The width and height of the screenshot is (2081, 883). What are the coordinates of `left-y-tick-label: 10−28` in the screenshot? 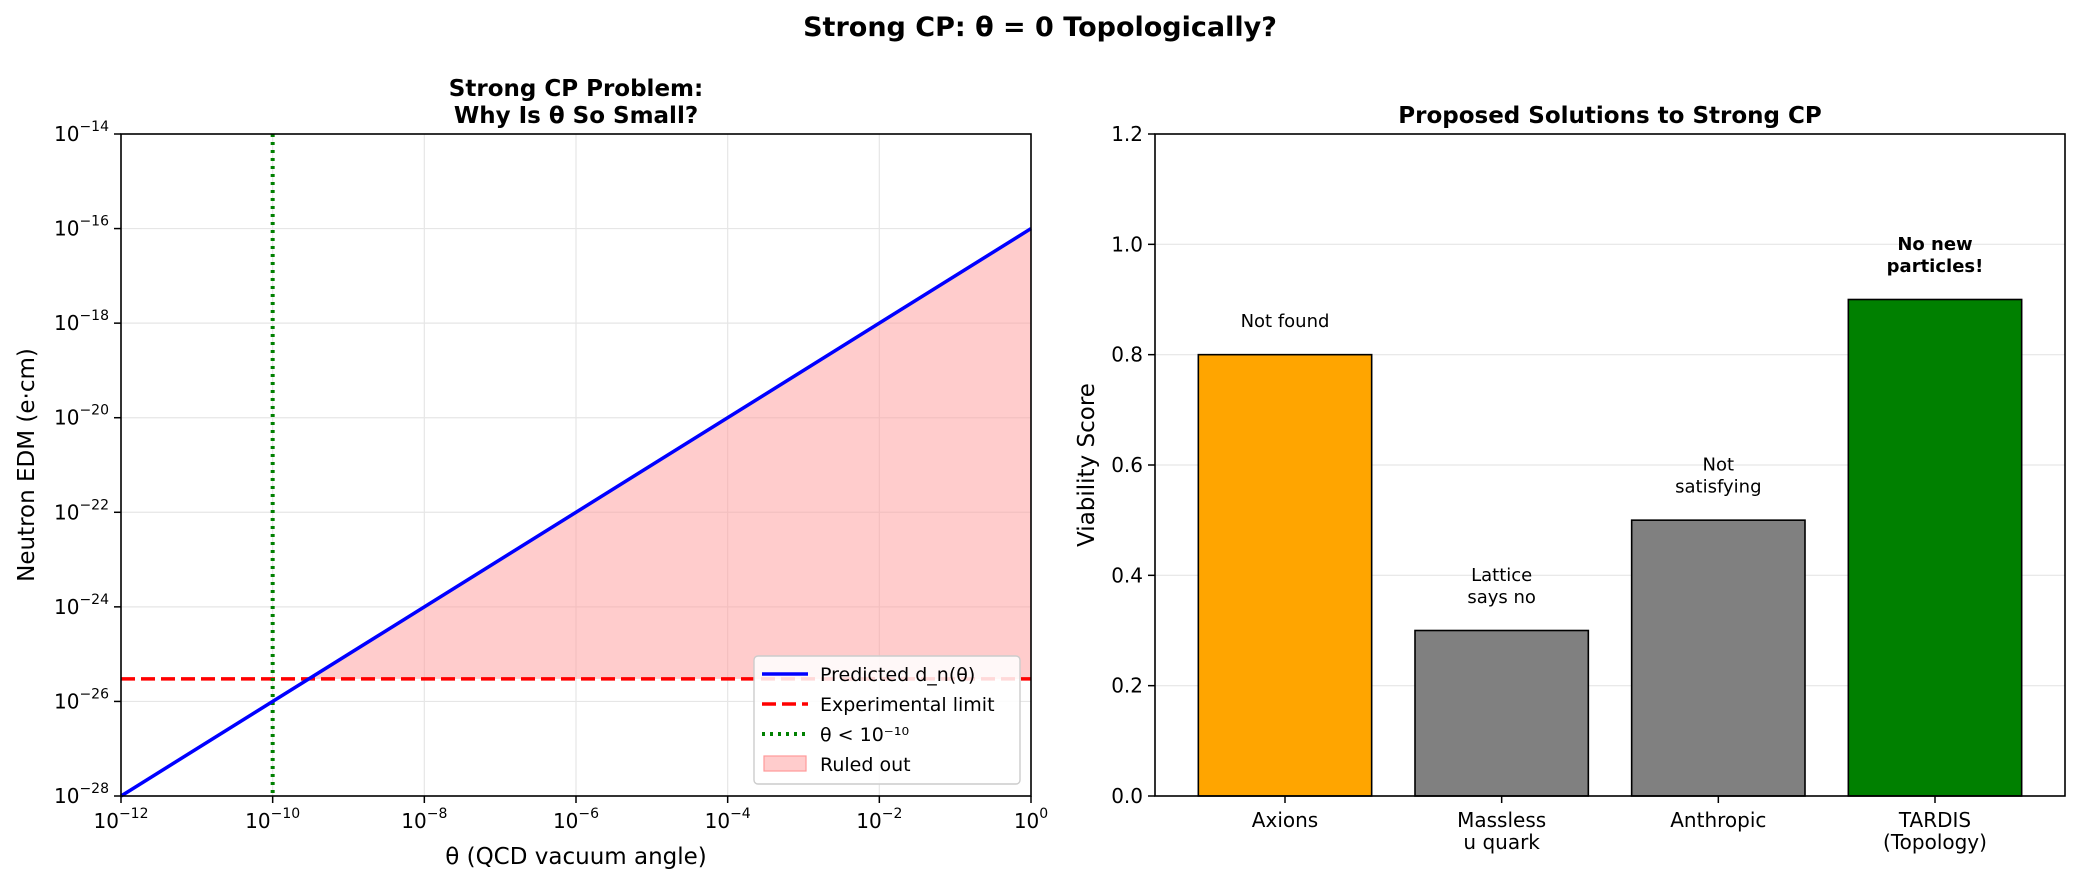 It's located at (81, 794).